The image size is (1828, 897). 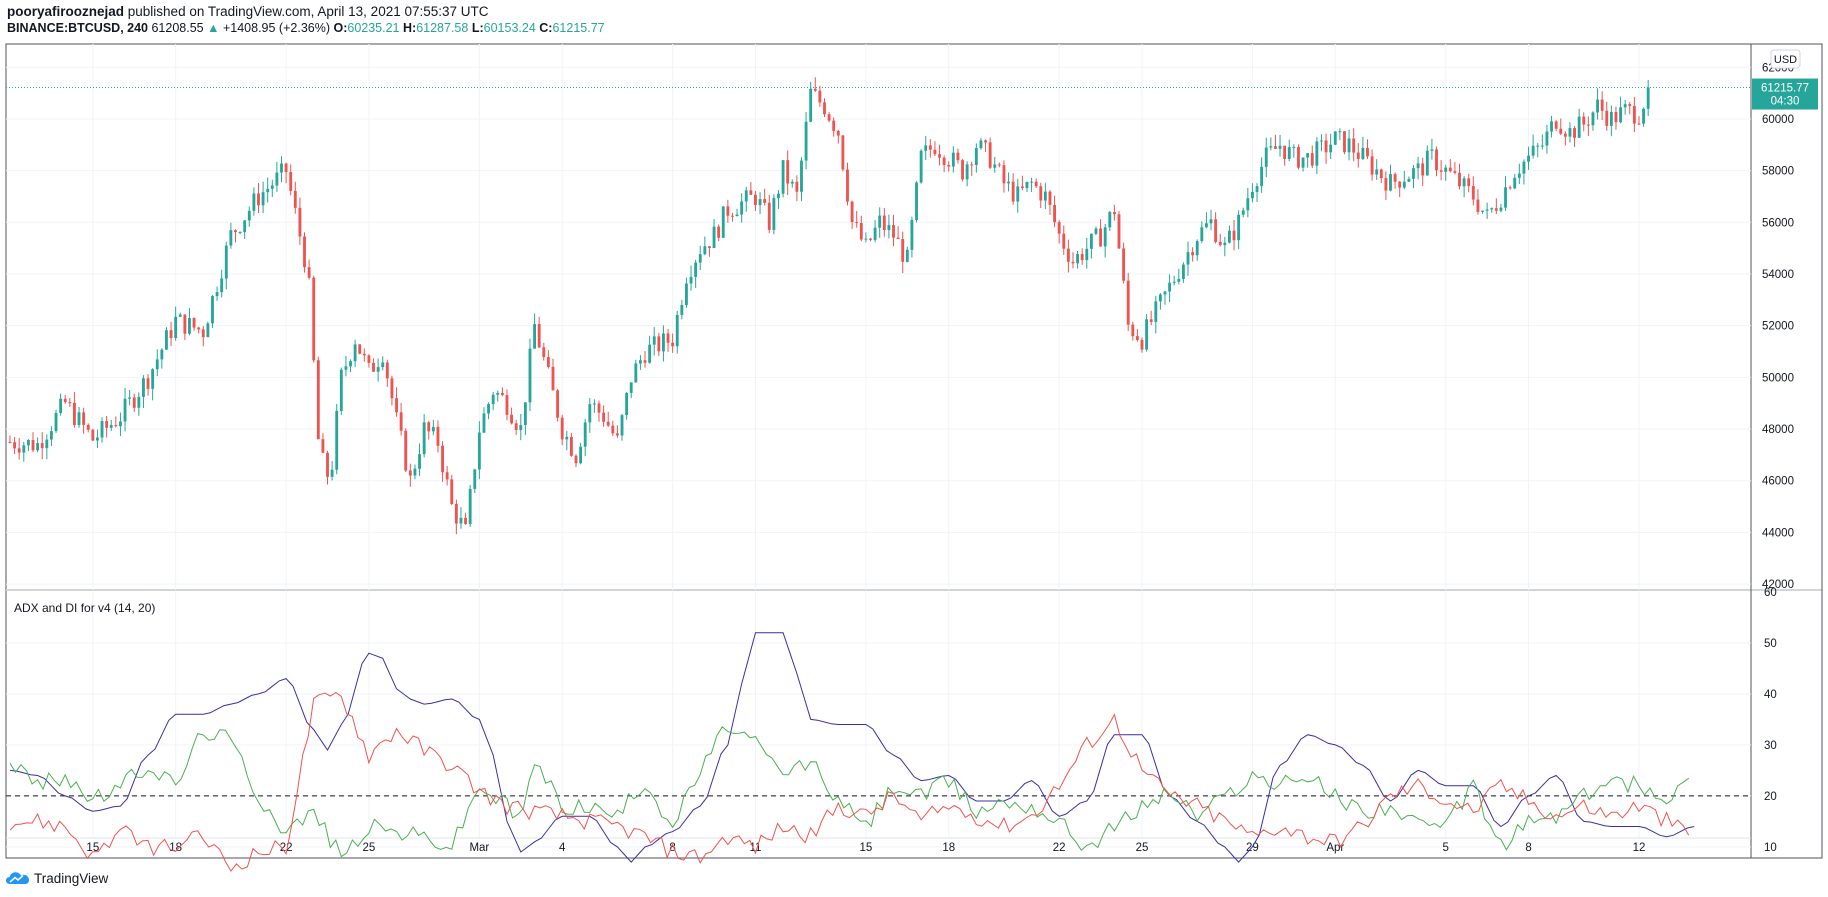 I want to click on price-tick-label: 44000, so click(x=1778, y=533).